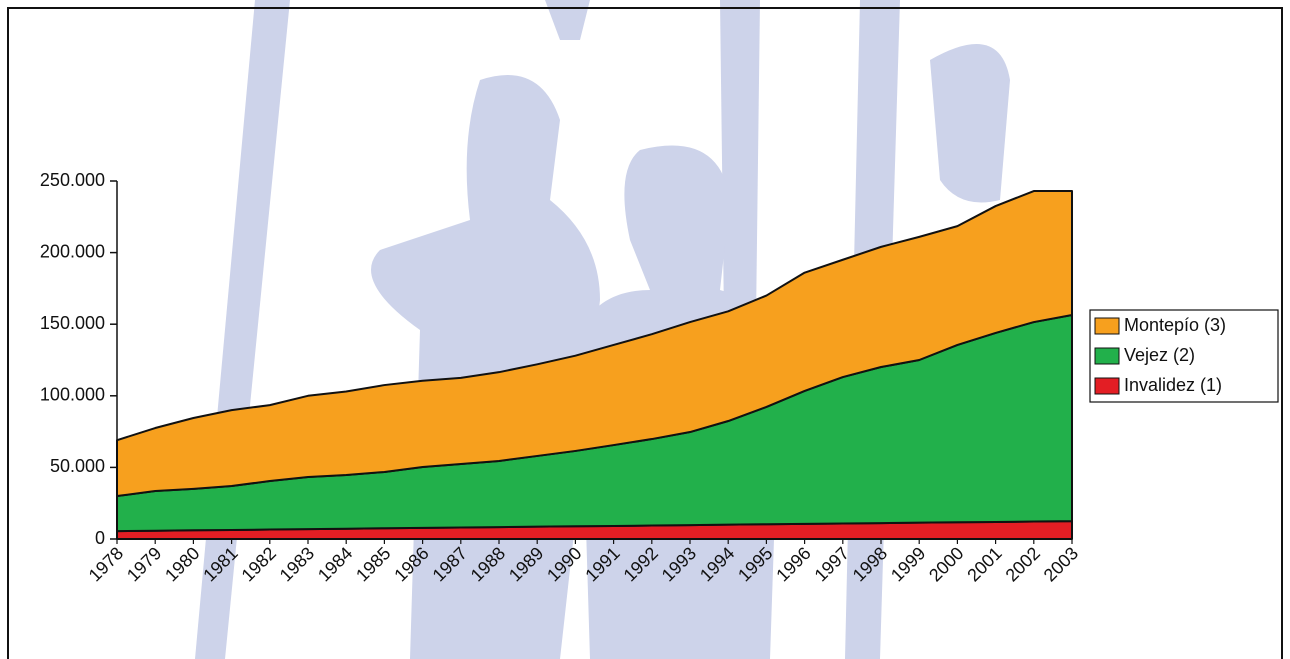  What do you see at coordinates (72, 251) in the screenshot?
I see `y-tick-label: 200.000` at bounding box center [72, 251].